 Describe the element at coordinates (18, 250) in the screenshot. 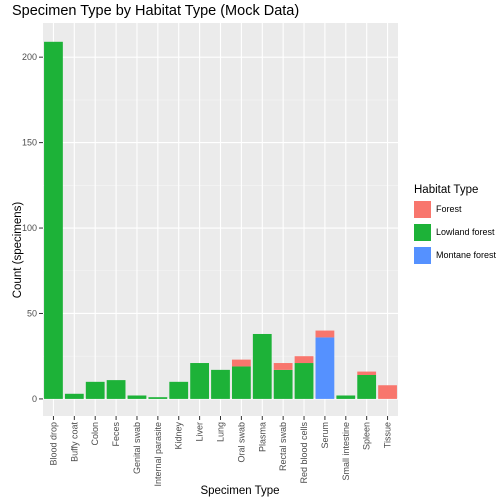

I see `y-axis-label: Count (specimens)` at that location.